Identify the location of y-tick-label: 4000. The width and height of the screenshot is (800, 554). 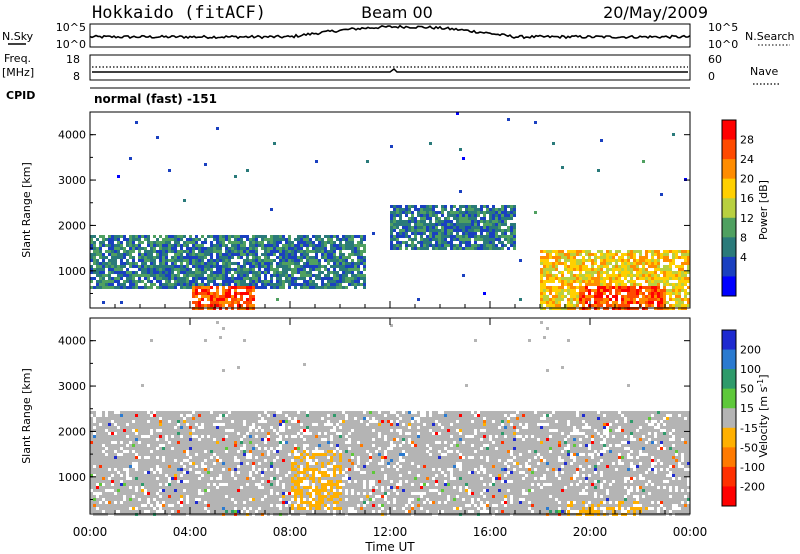
(72, 135).